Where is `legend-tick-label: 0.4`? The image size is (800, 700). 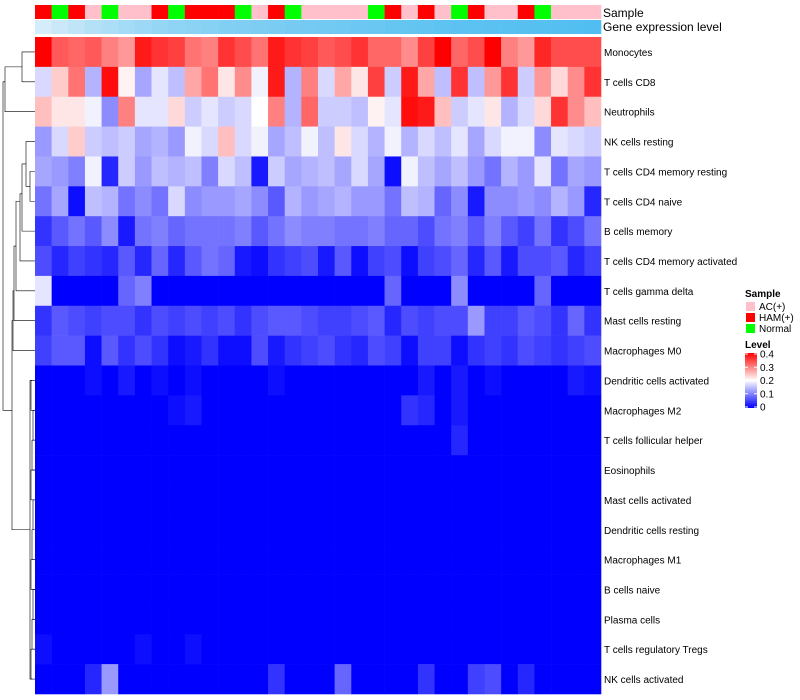 legend-tick-label: 0.4 is located at coordinates (767, 355).